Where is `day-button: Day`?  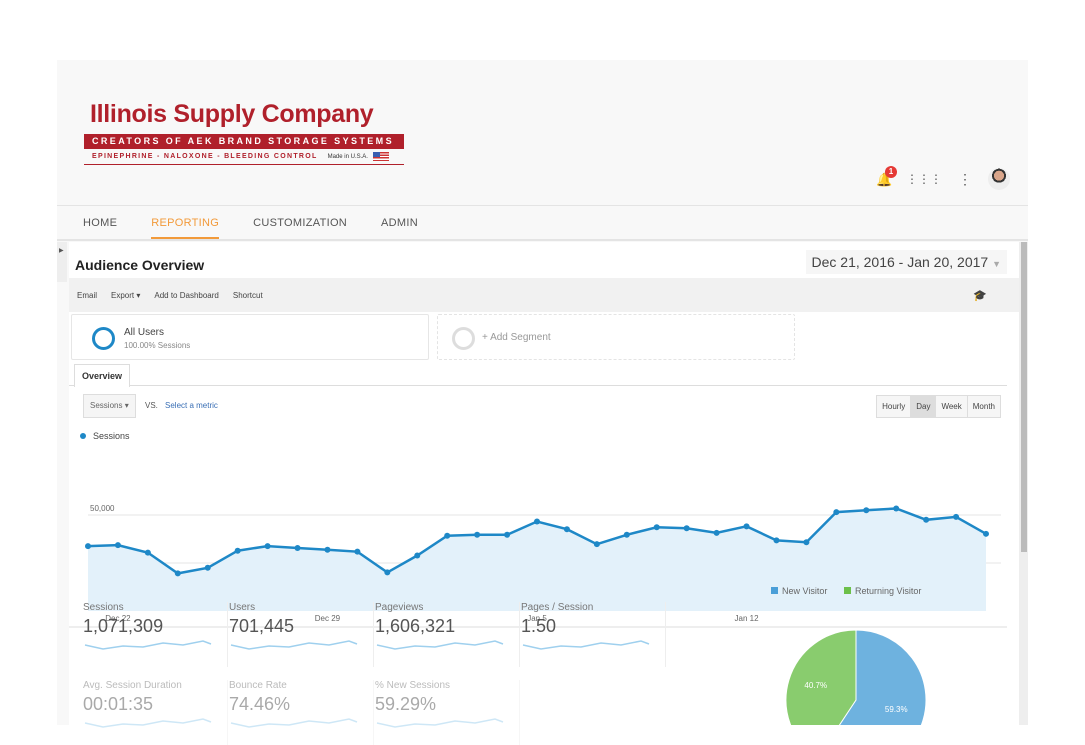
day-button: Day is located at coordinates (923, 406).